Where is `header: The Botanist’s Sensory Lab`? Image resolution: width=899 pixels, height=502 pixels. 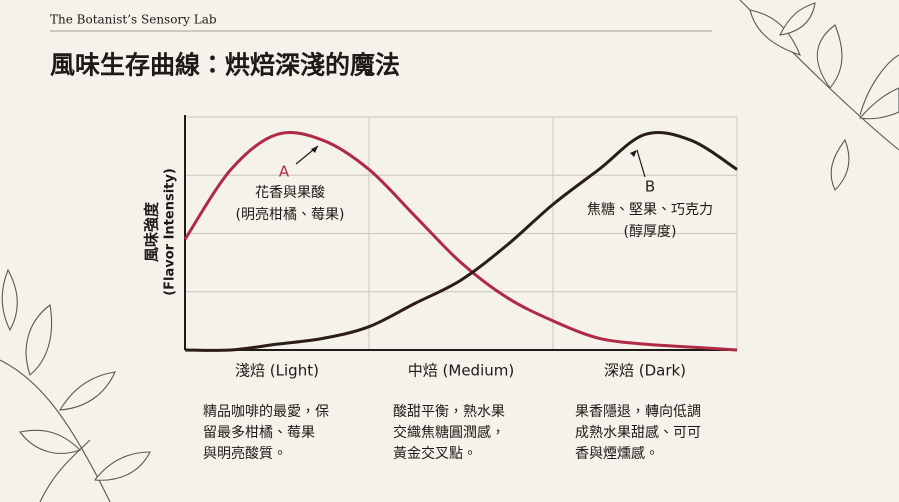
header: The Botanist’s Sensory Lab is located at coordinates (133, 20).